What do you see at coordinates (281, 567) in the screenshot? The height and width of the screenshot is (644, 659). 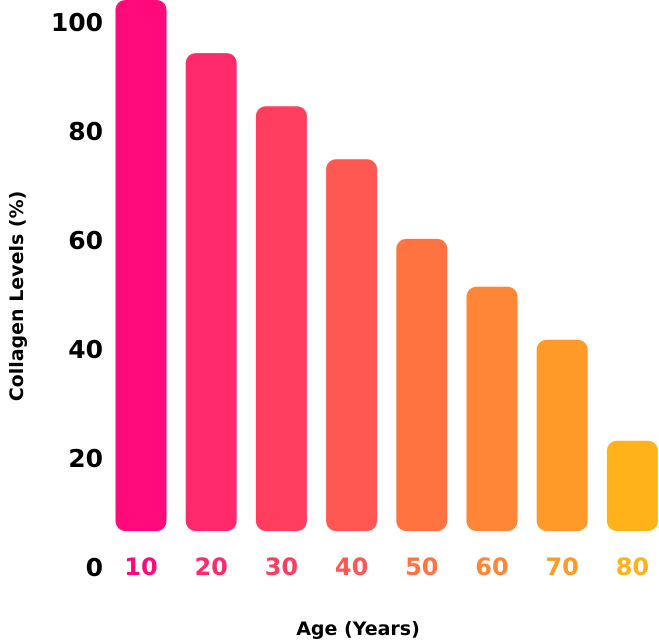 I see `x-tick-label: 30` at bounding box center [281, 567].